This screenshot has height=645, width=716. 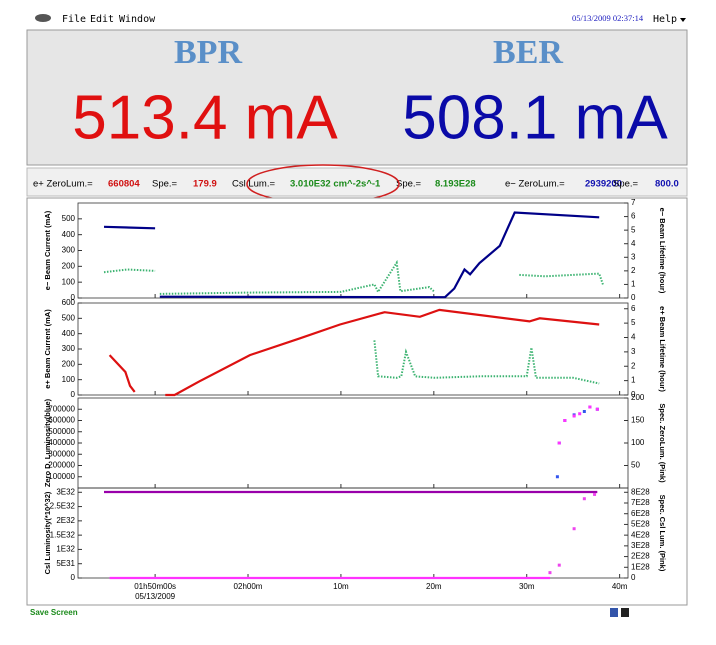 What do you see at coordinates (665, 19) in the screenshot?
I see `menu-help: Help` at bounding box center [665, 19].